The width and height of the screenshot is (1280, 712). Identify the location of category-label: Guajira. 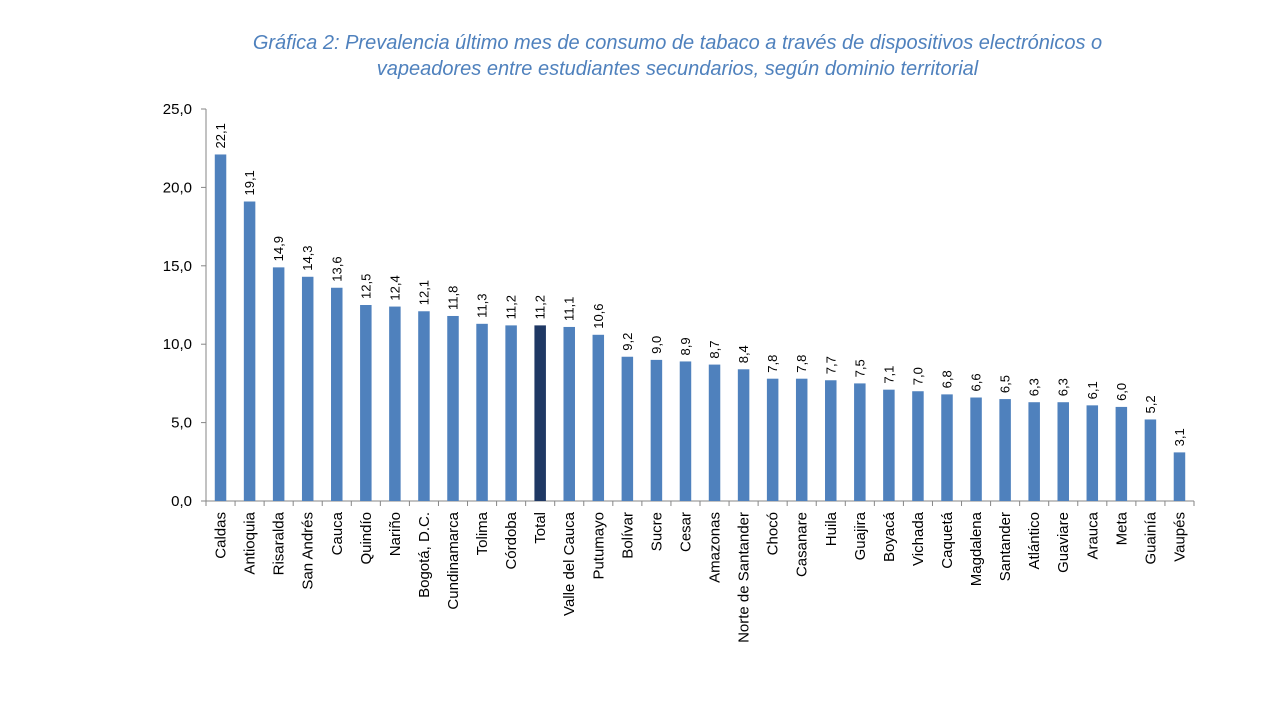
(860, 535).